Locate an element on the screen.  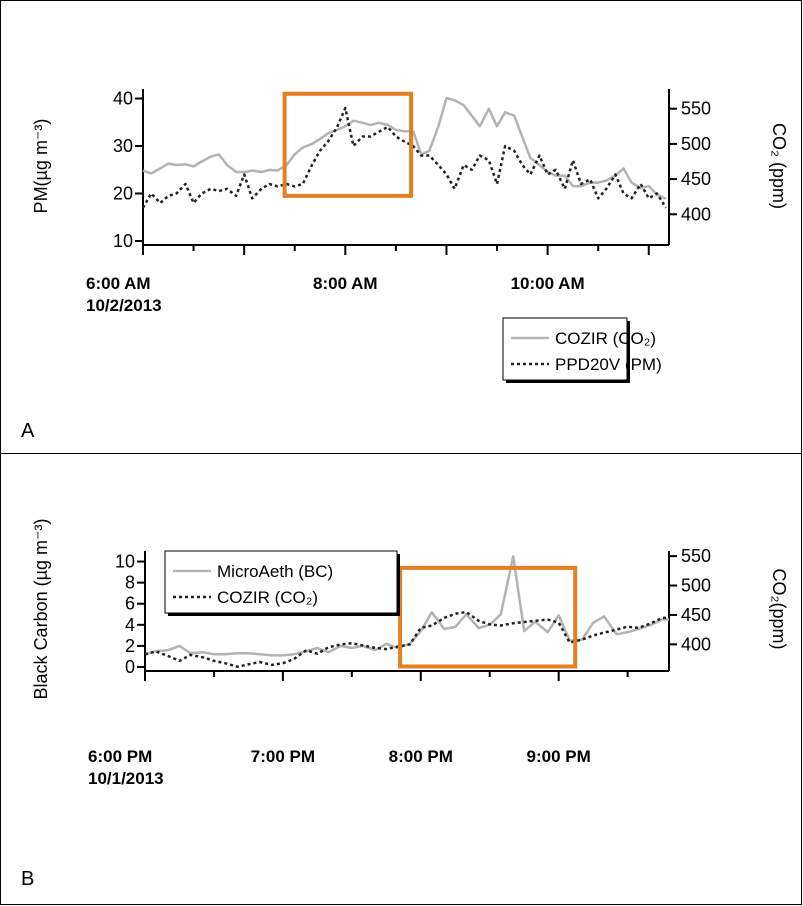
x-tick-label: 10:00 AM is located at coordinates (548, 283).